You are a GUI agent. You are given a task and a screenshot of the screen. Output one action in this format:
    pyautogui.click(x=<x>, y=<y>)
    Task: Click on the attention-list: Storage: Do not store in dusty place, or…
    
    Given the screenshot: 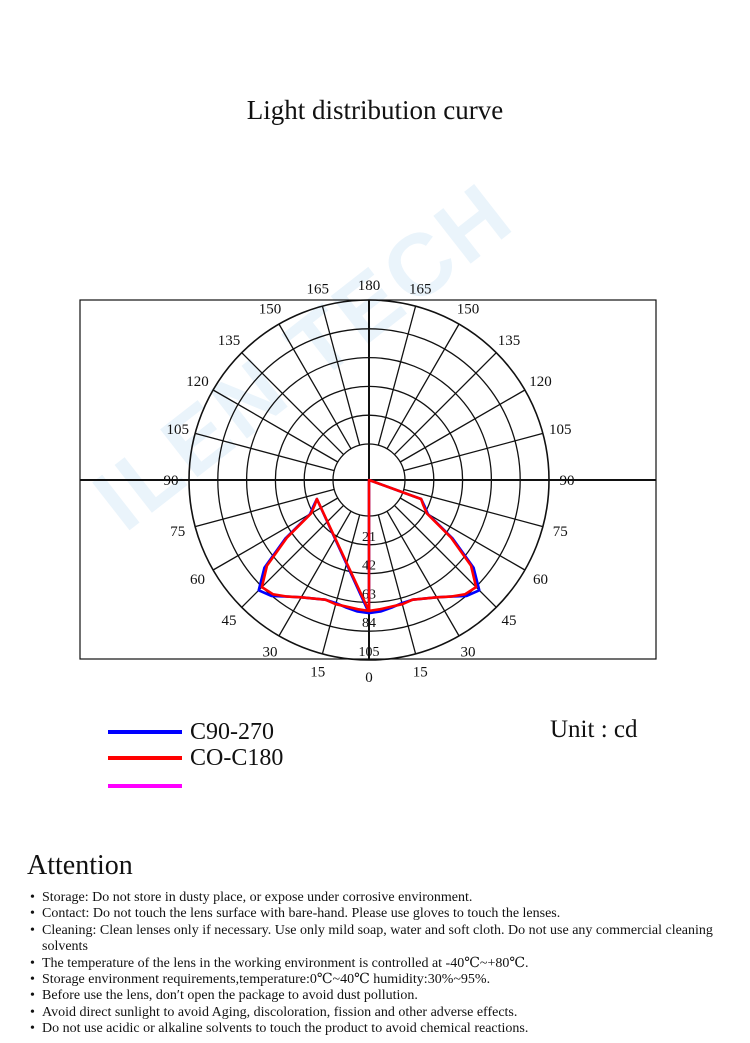 What is the action you would take?
    pyautogui.click(x=380, y=964)
    